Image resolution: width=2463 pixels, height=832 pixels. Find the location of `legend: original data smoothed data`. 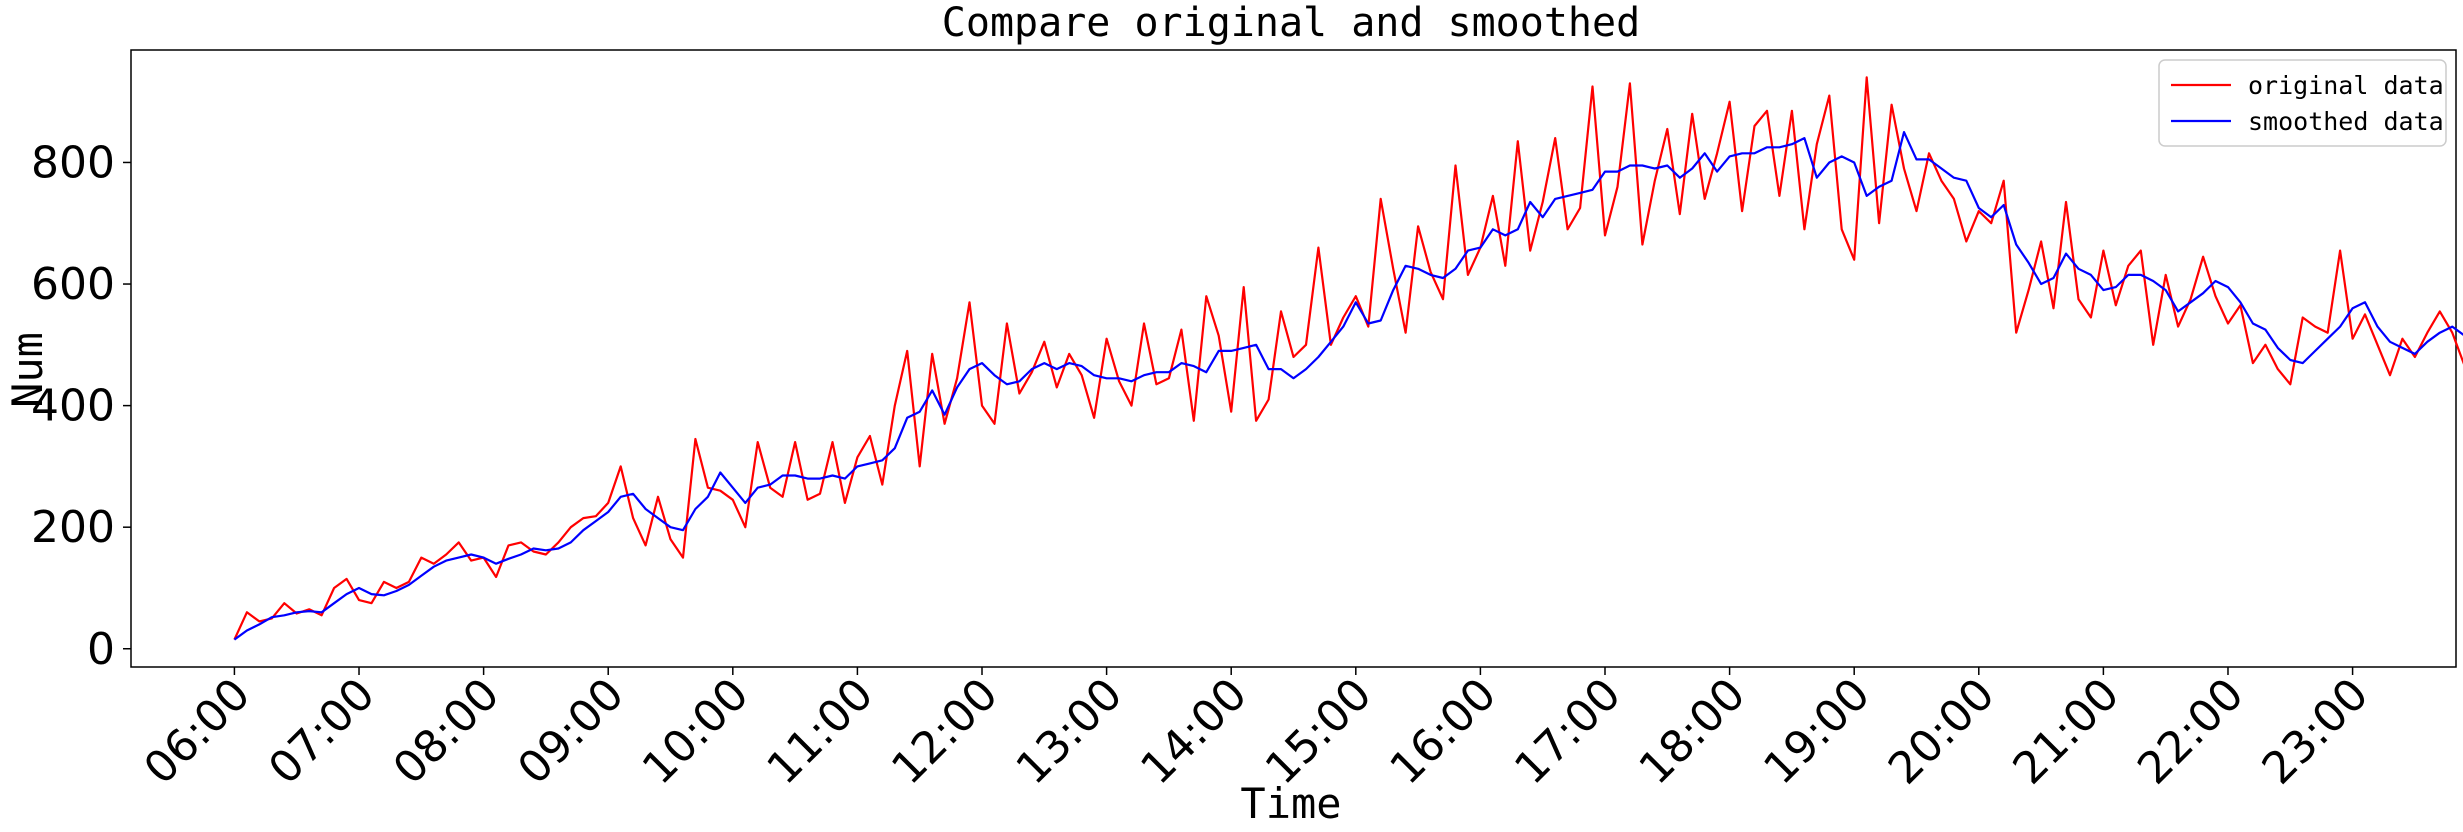

legend: original data smoothed data is located at coordinates (2302, 103).